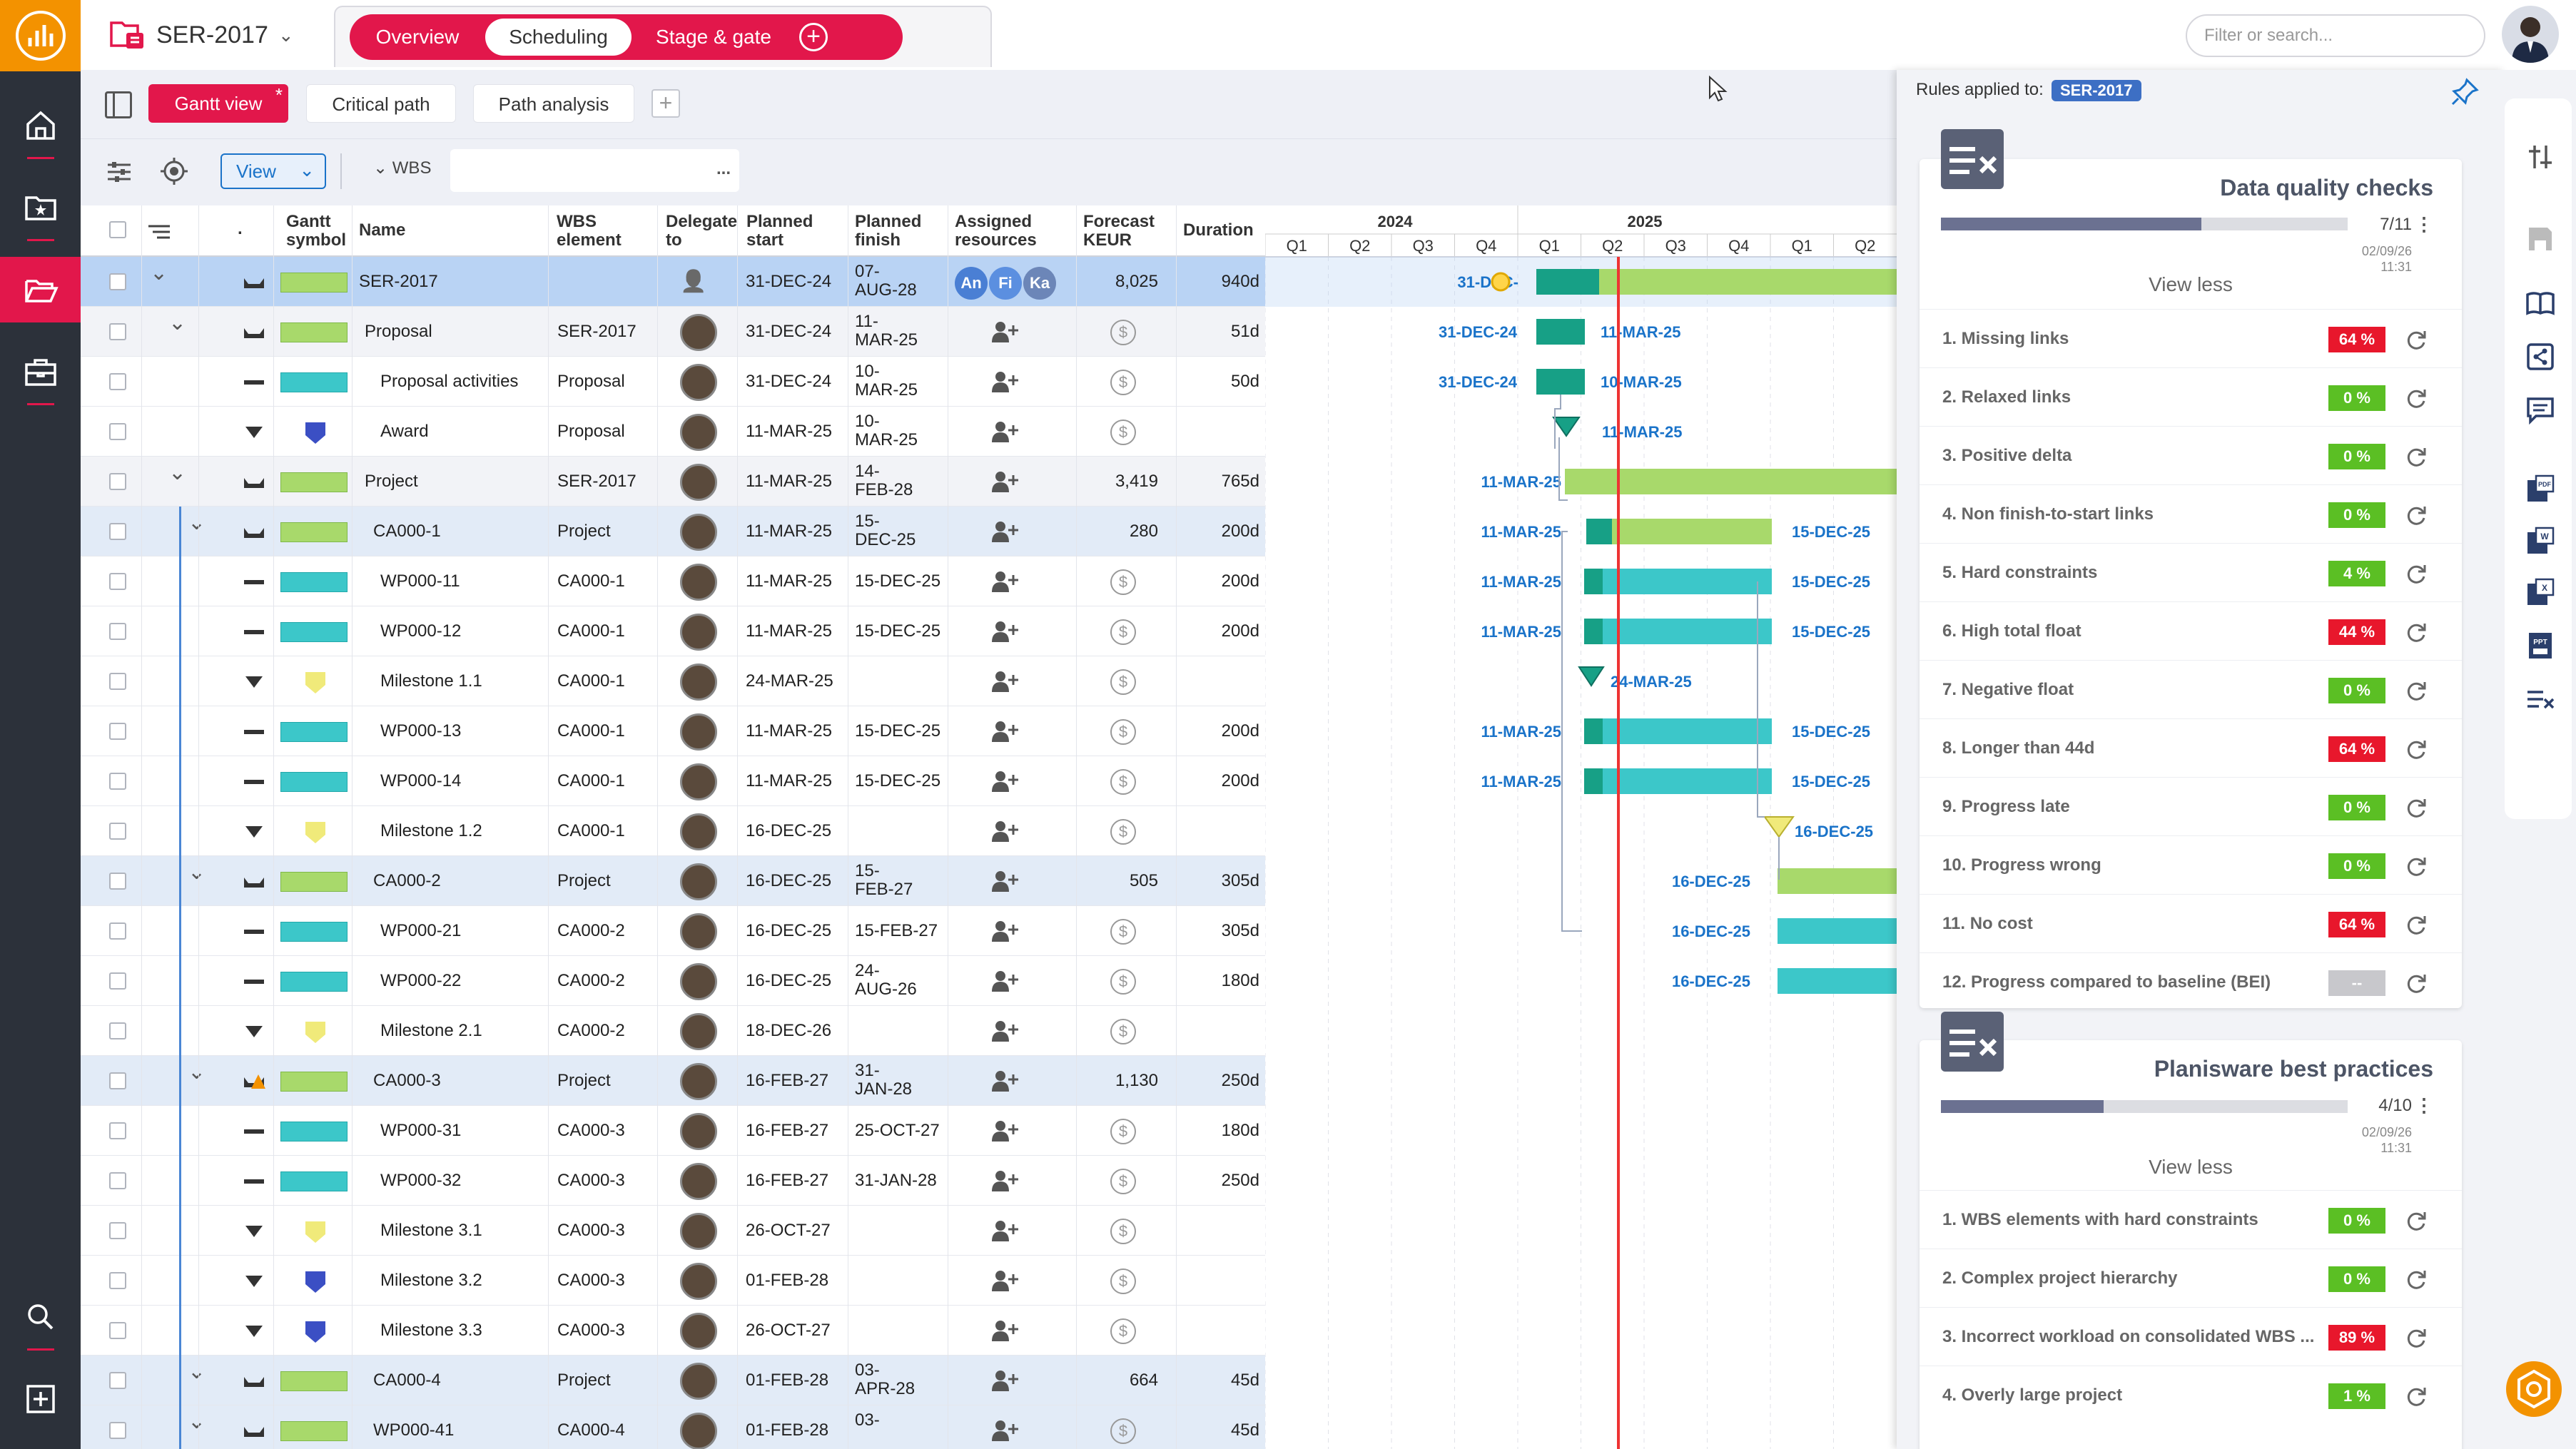  Describe the element at coordinates (40, 372) in the screenshot. I see `nav-portfolio` at that location.